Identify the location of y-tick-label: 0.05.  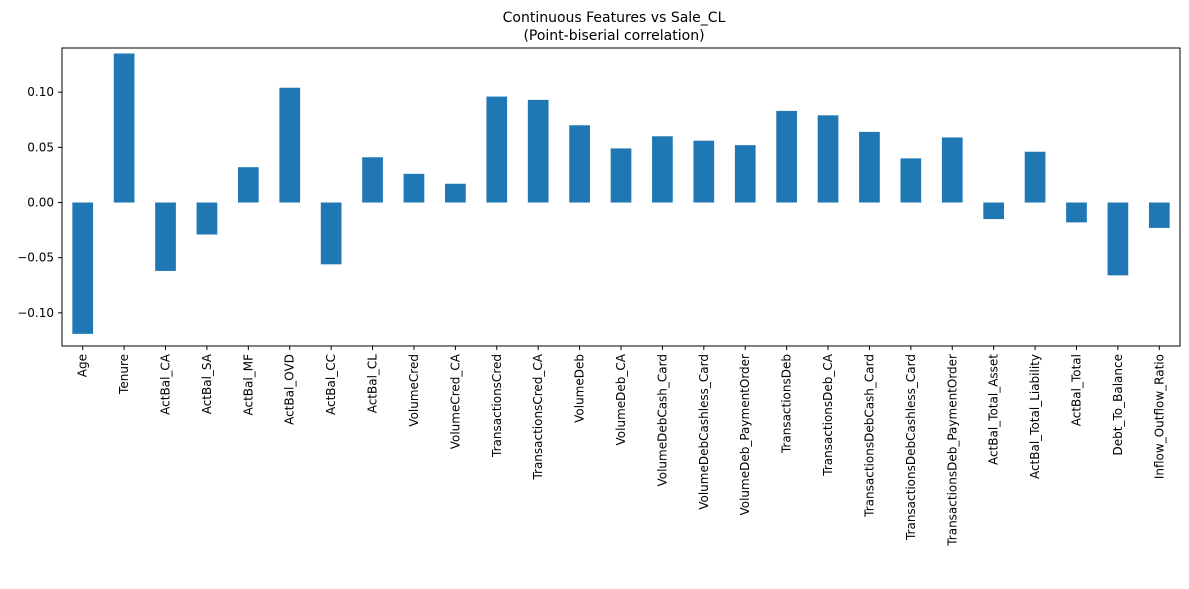
(40, 147).